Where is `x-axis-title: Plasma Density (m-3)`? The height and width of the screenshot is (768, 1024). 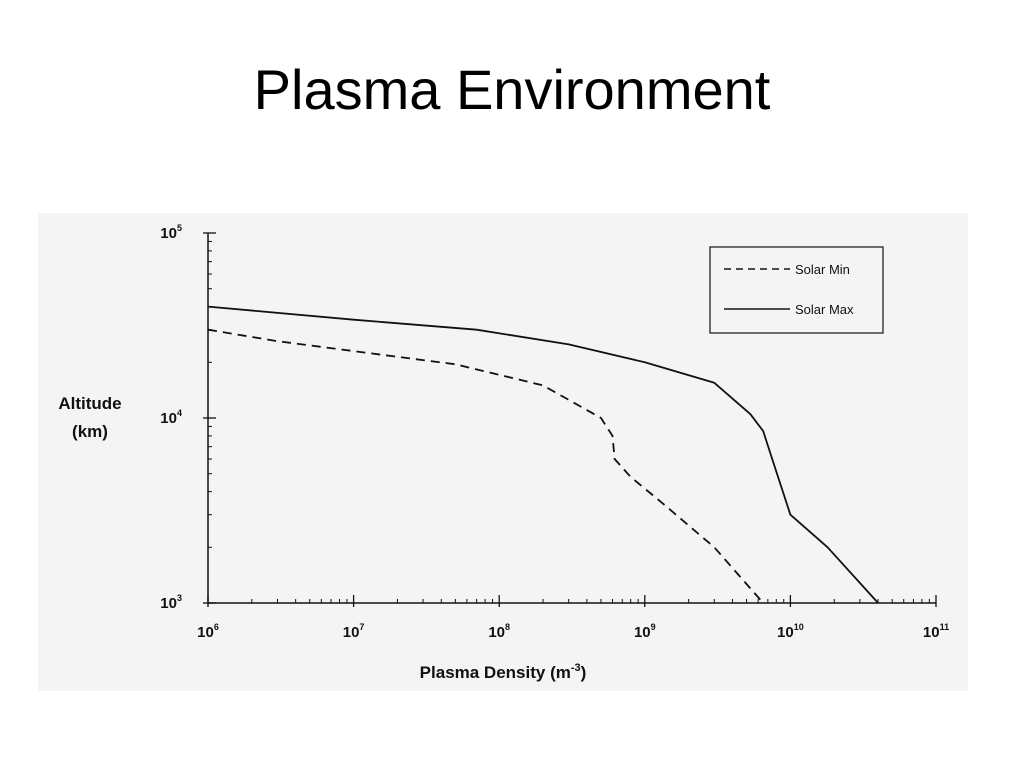
x-axis-title: Plasma Density (m-3) is located at coordinates (503, 672).